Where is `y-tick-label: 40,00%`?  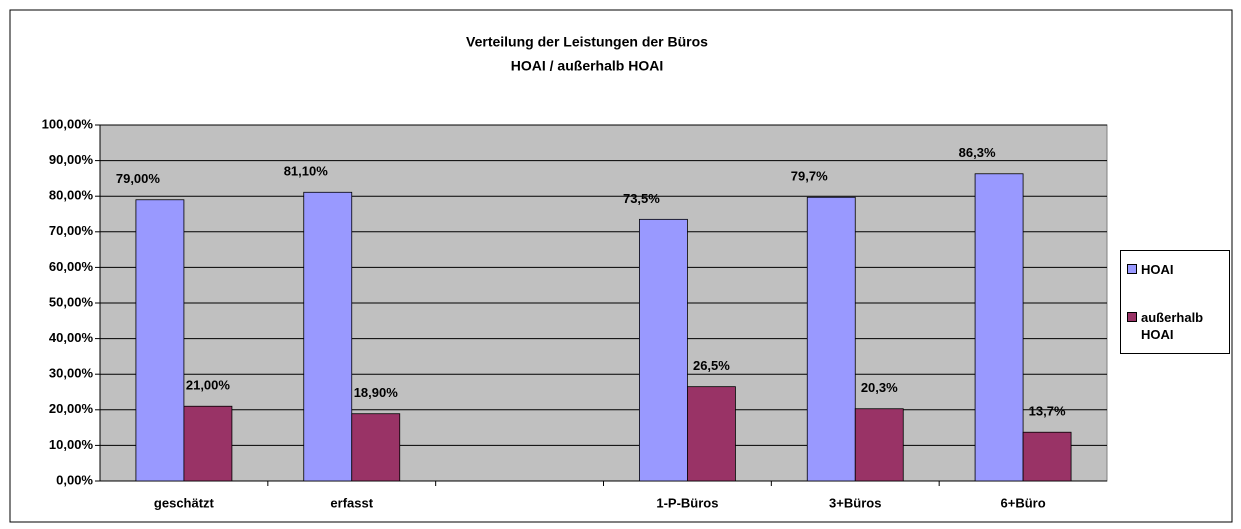 y-tick-label: 40,00% is located at coordinates (71, 337).